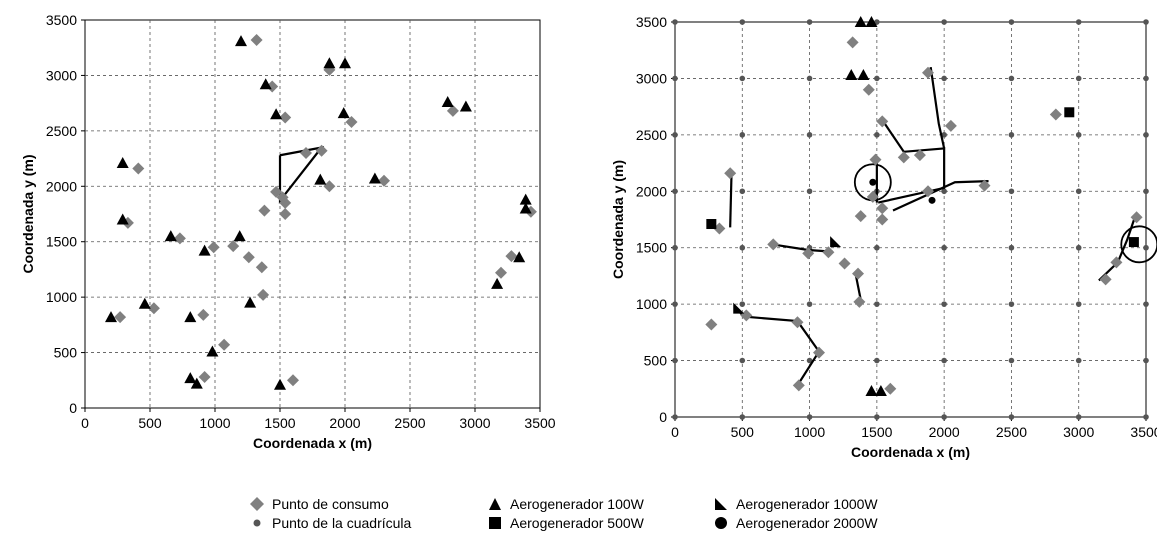 This screenshot has width=1157, height=536. What do you see at coordinates (61, 186) in the screenshot?
I see `y-tick-label: 2000` at bounding box center [61, 186].